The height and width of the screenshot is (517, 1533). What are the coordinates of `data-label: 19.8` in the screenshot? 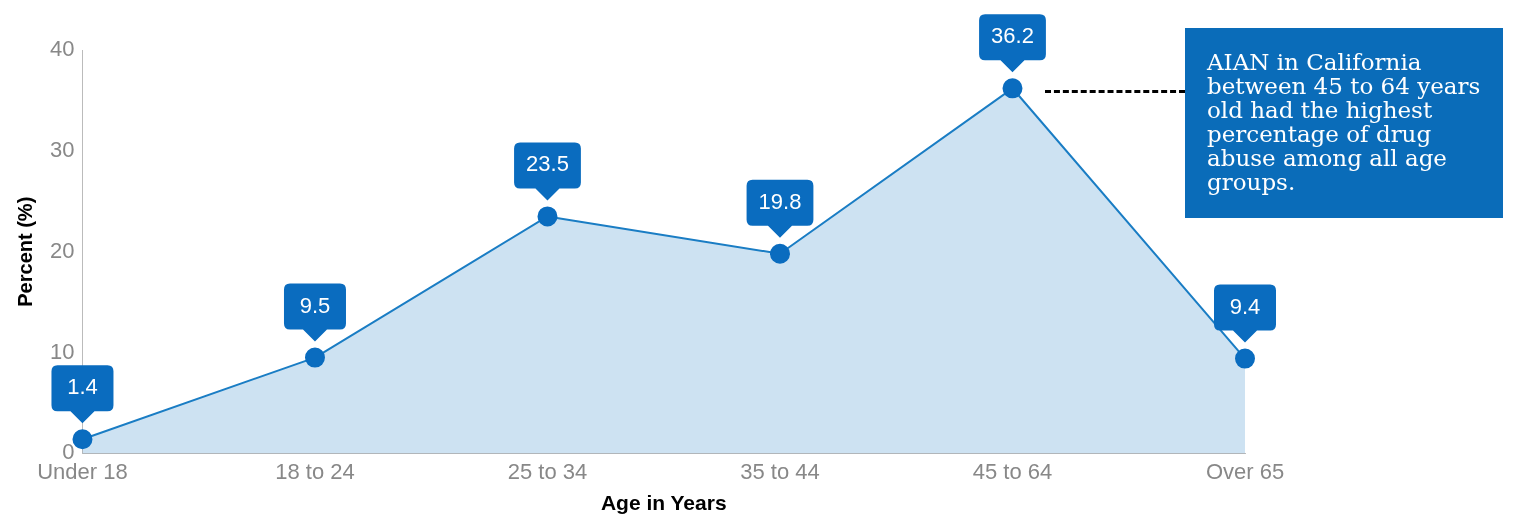 It's located at (780, 201).